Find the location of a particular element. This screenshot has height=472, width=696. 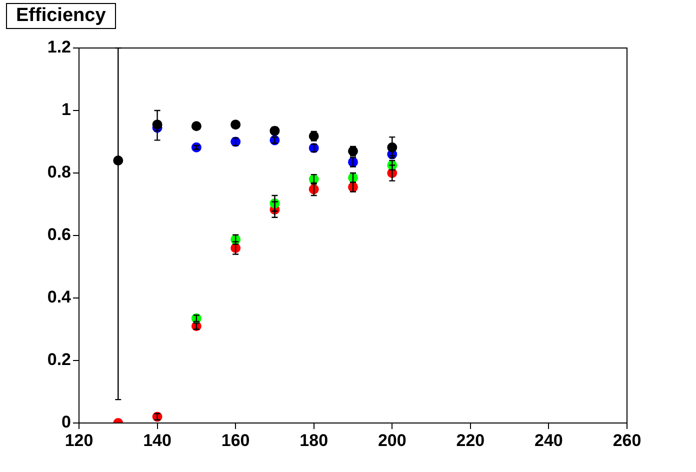

y-tick-label: 1.2 is located at coordinates (59, 47).